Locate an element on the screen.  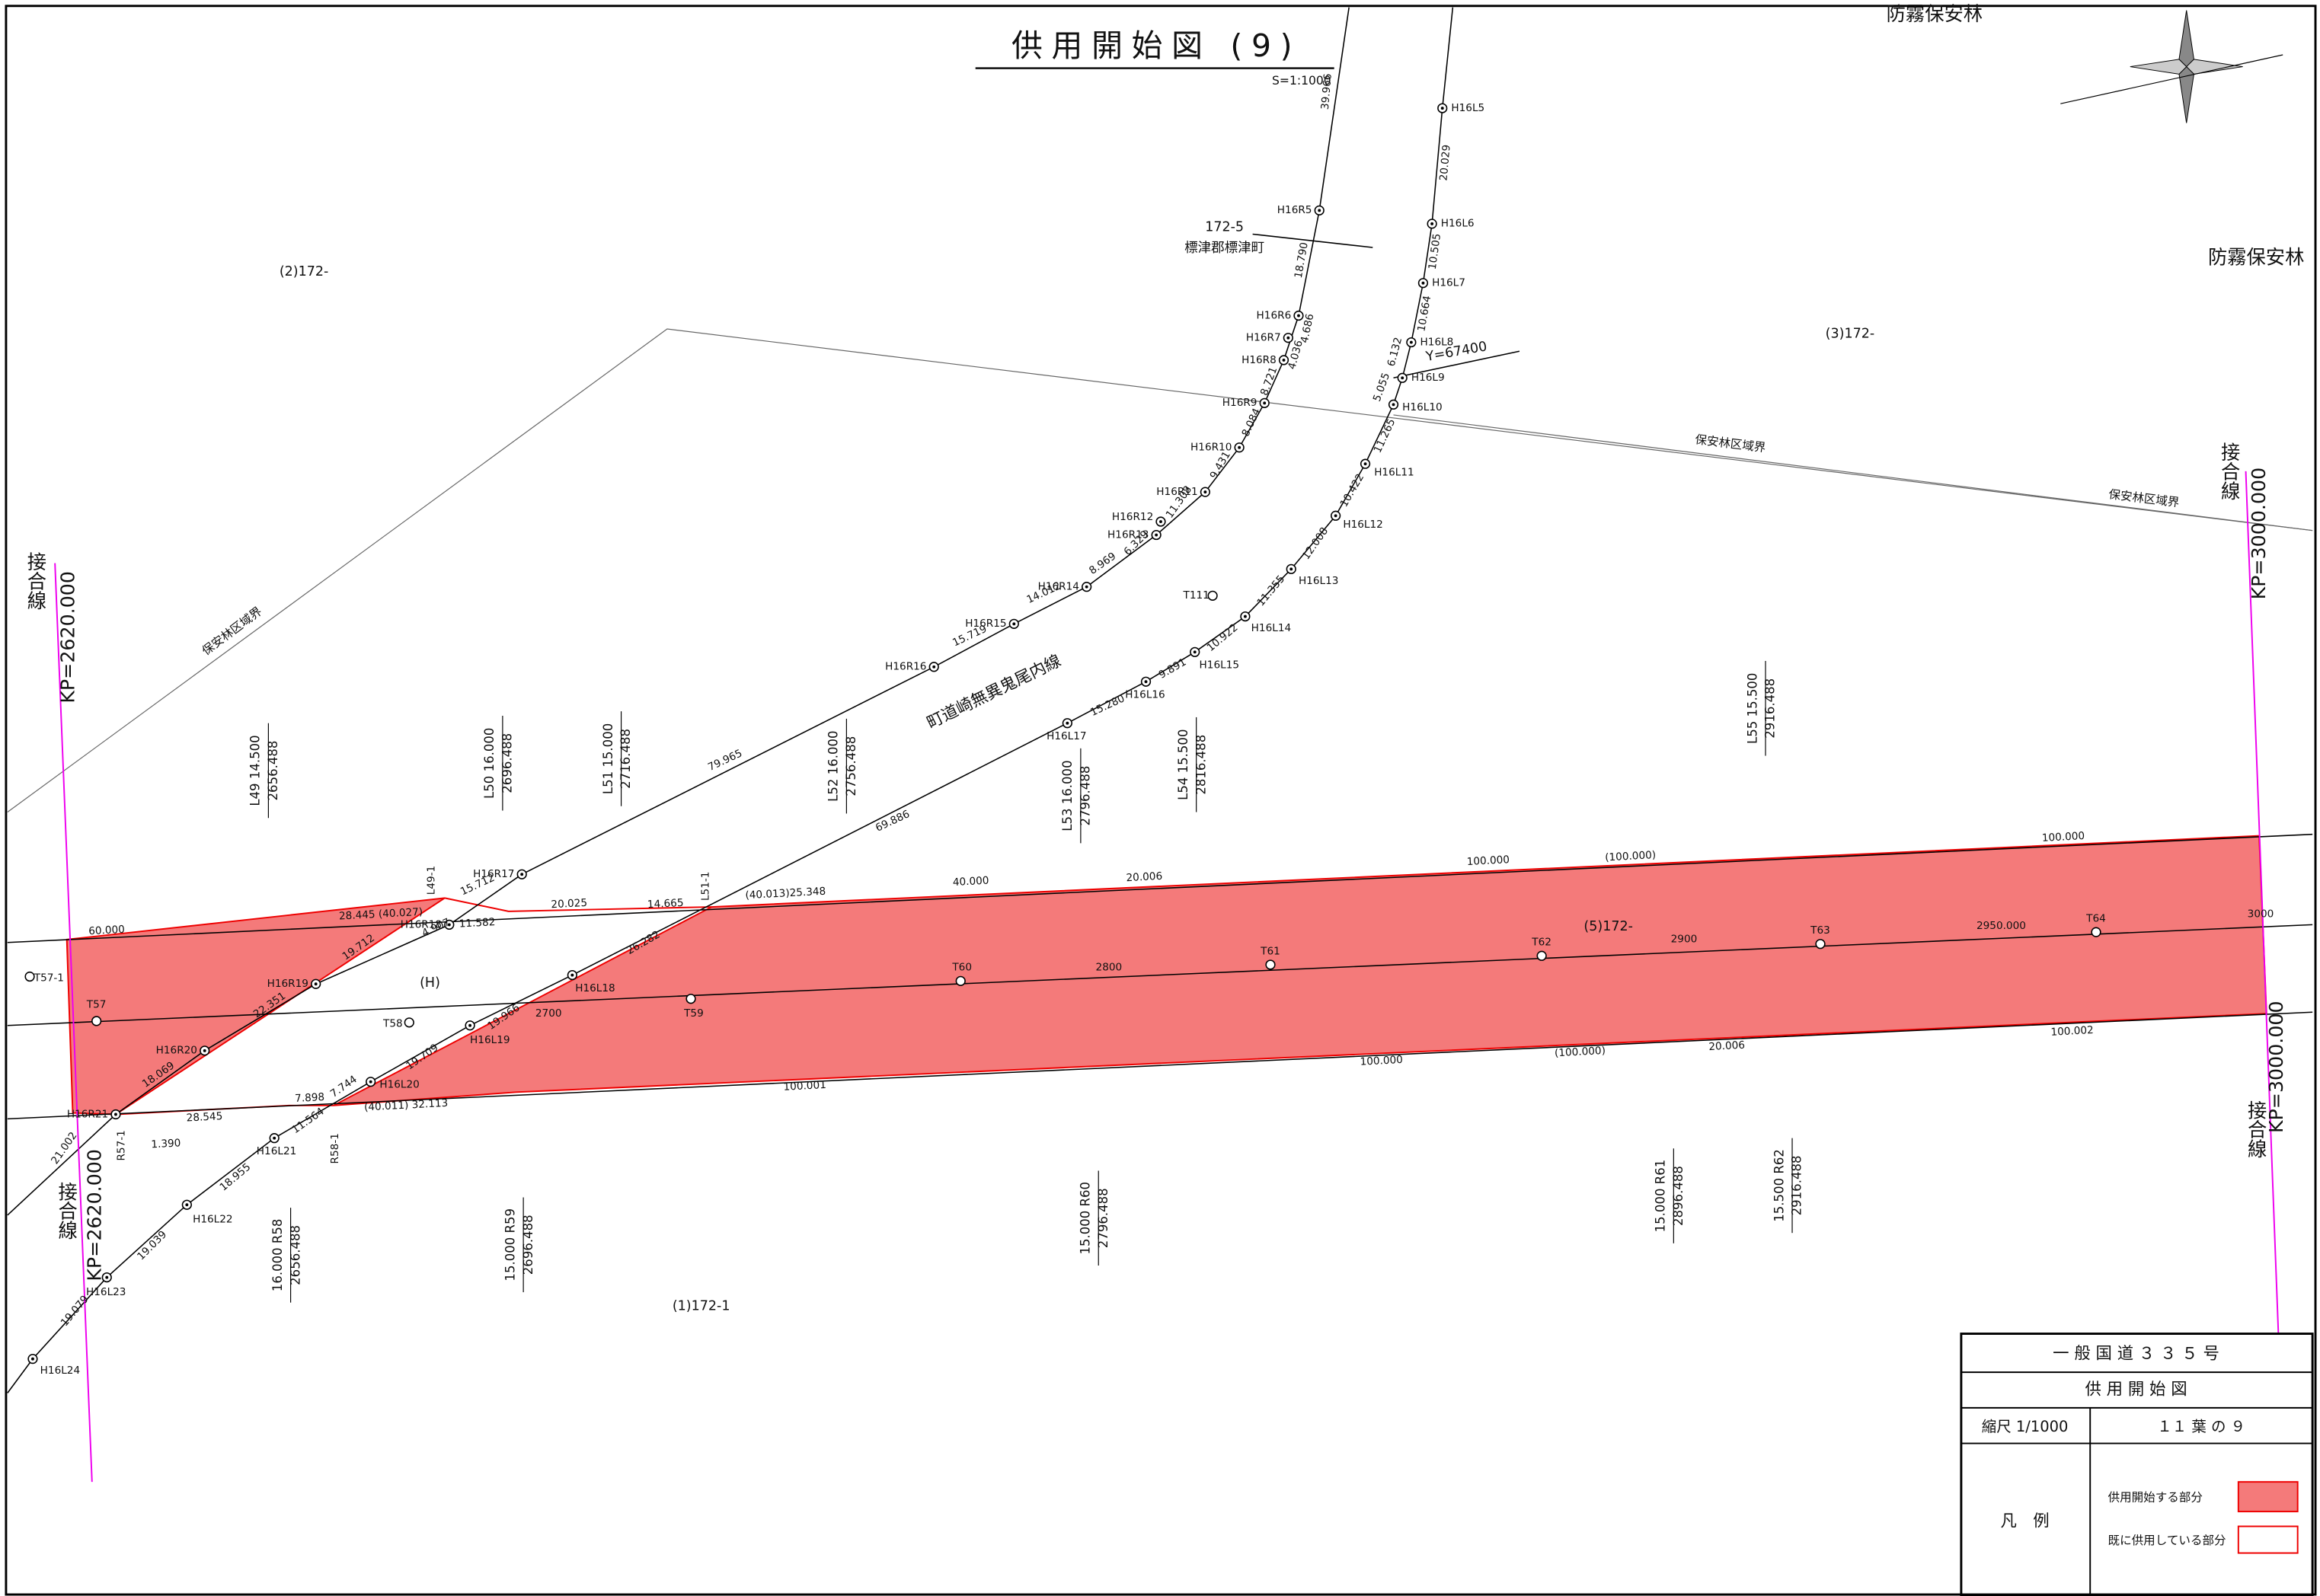
dimension: 100.000 is located at coordinates (1382, 1061).